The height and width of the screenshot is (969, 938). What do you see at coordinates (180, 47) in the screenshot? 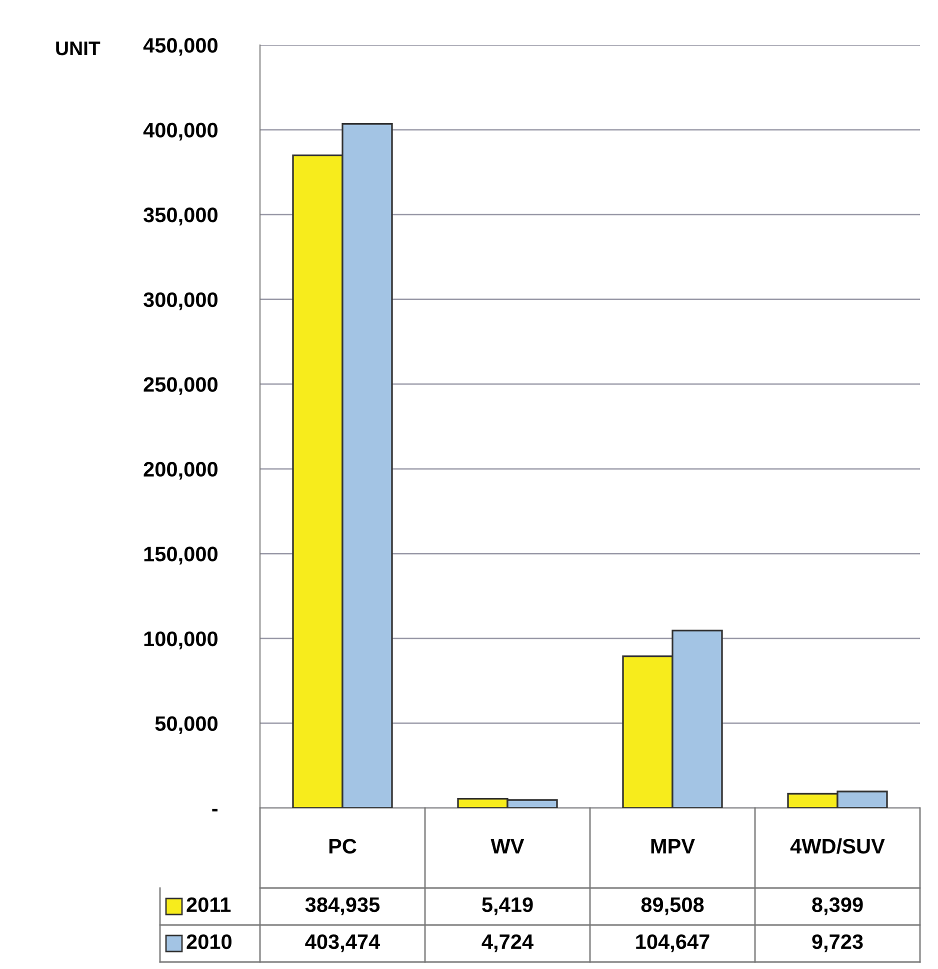
I see `y-tick-label: 450,000` at bounding box center [180, 47].